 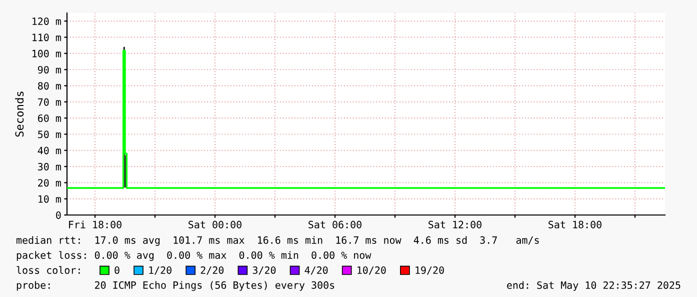 What do you see at coordinates (212, 270) in the screenshot?
I see `legend-label: 2/20` at bounding box center [212, 270].